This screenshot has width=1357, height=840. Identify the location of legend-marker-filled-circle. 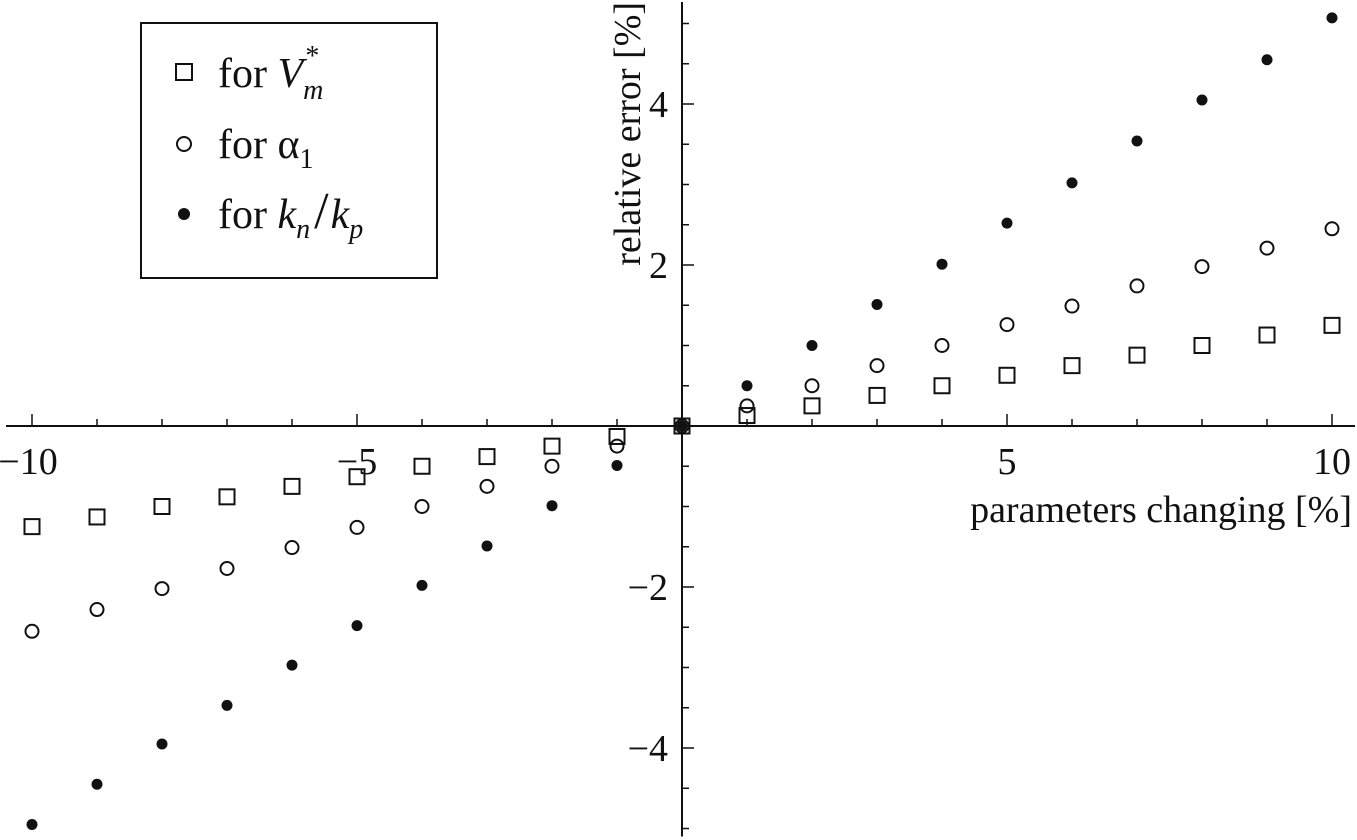
(184, 214).